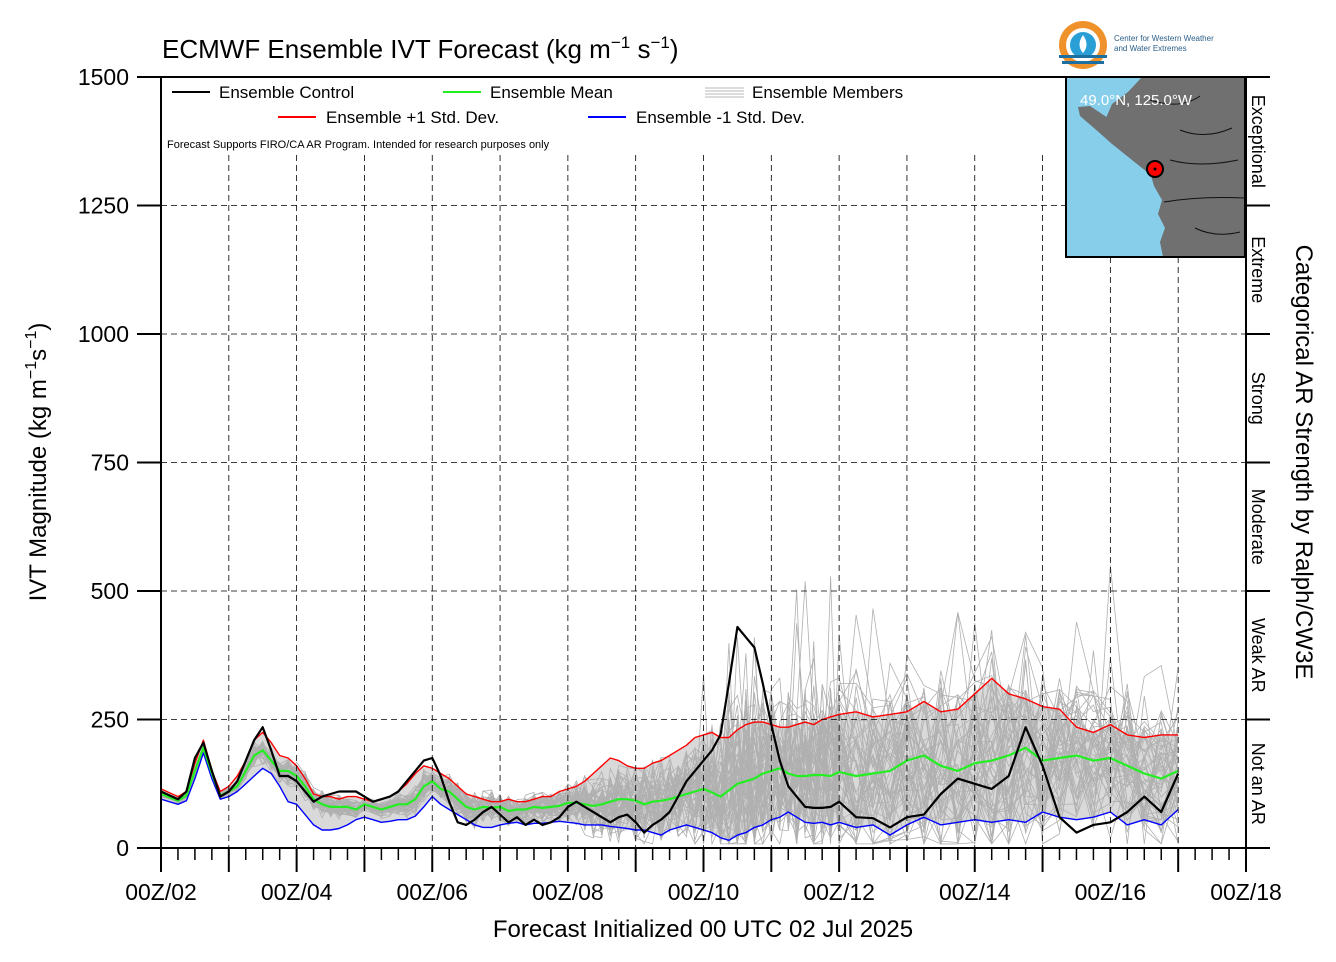 The width and height of the screenshot is (1336, 962). Describe the element at coordinates (670, 779) in the screenshot. I see `mean-line` at that location.